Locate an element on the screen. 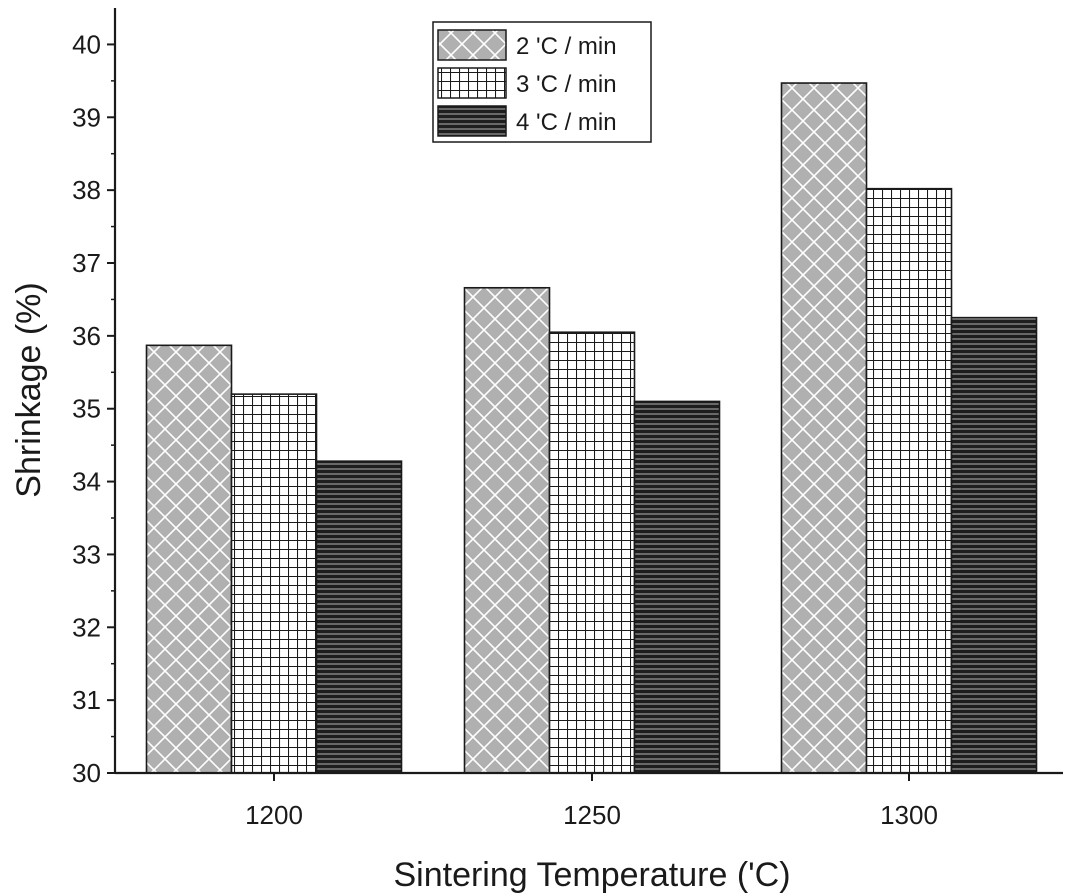 This screenshot has width=1071, height=896. y-tick-label-36: 36 is located at coordinates (86, 336).